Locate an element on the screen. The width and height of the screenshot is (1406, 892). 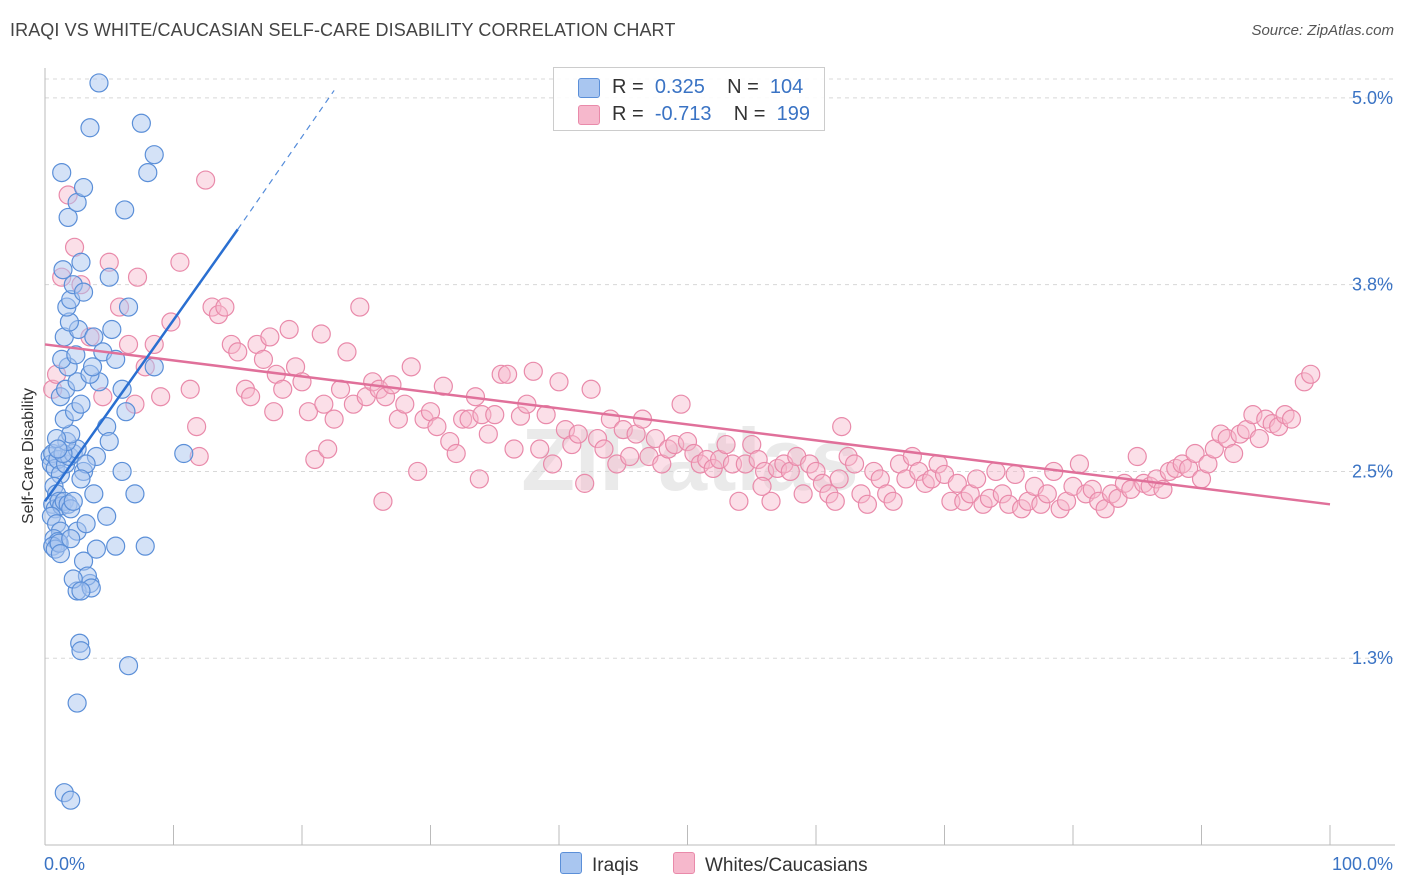
legend-n-value: 199 is located at coordinates (793, 114).